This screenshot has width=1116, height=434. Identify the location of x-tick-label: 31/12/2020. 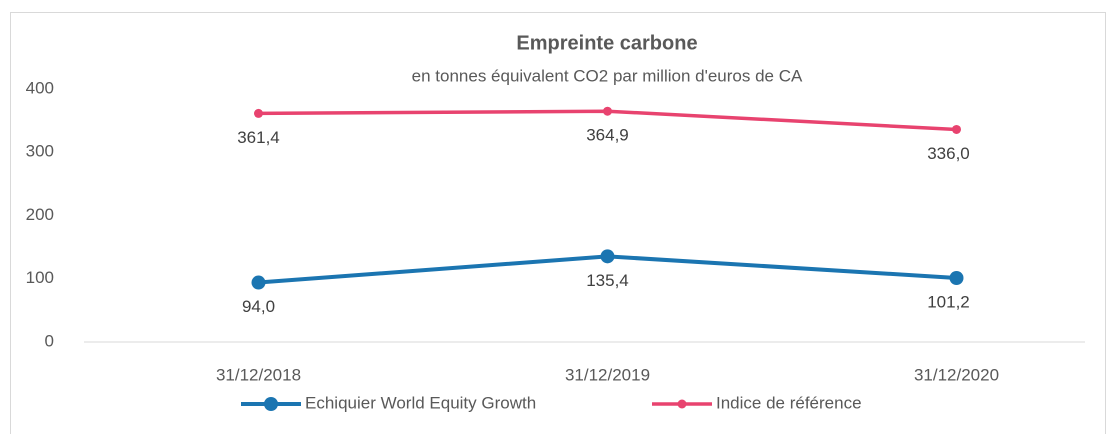
(956, 374).